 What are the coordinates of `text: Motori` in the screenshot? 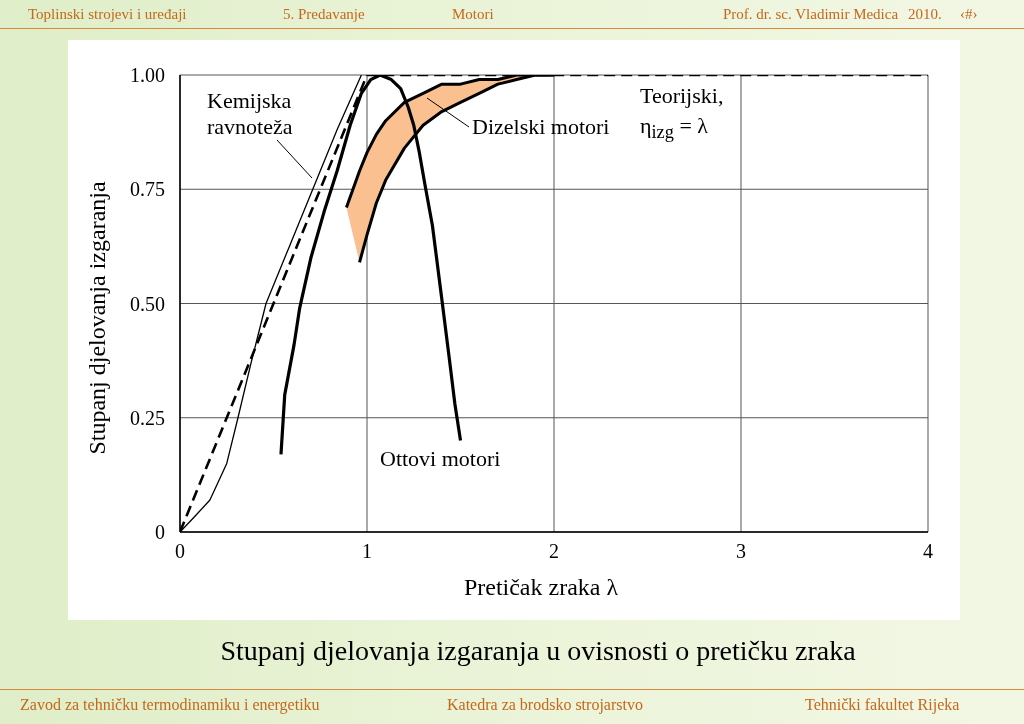 It's located at (473, 14).